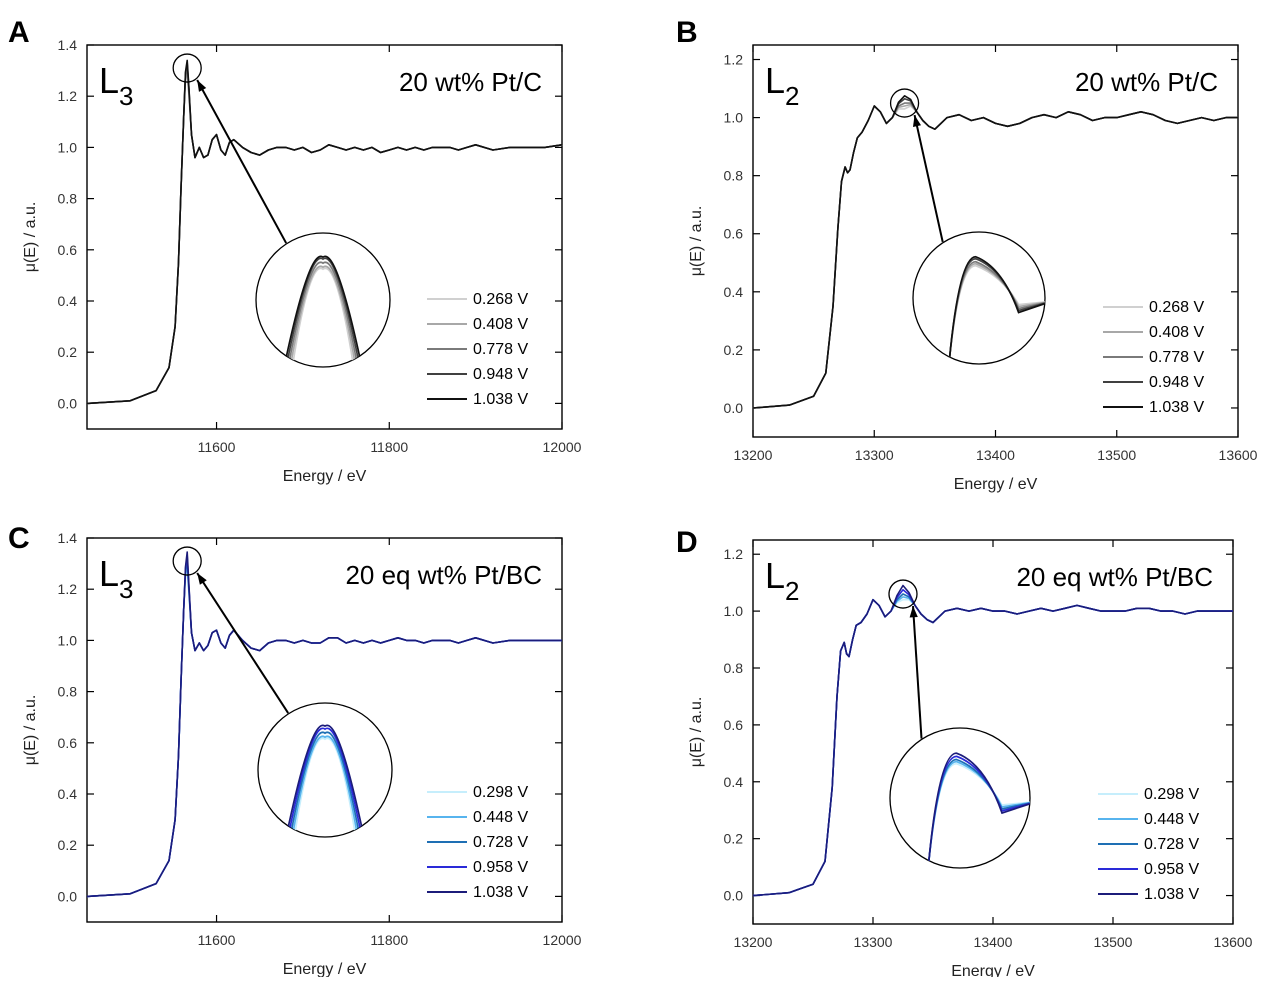 This screenshot has height=982, width=1262. I want to click on legend-label: 0.298 V, so click(500, 792).